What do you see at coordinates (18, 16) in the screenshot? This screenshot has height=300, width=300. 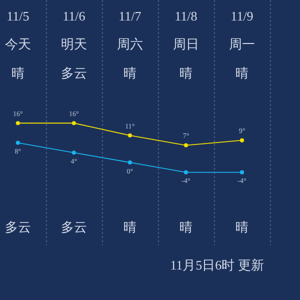 I see `x-tick-label: 11/5` at bounding box center [18, 16].